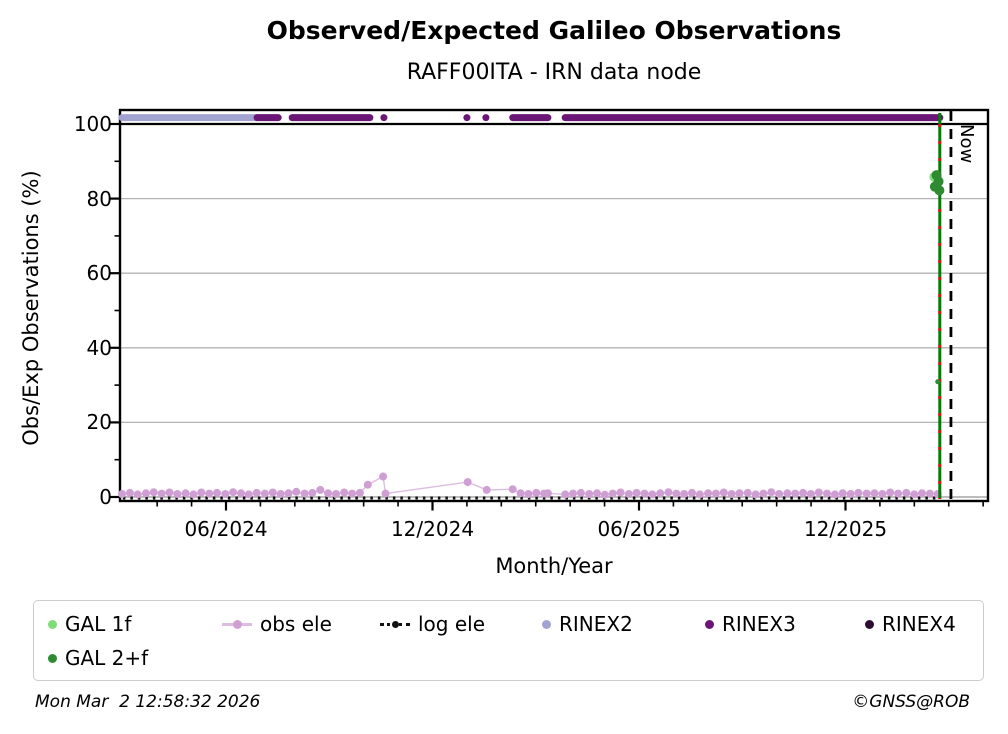 The width and height of the screenshot is (1008, 734). I want to click on legend-label: RINEX4, so click(919, 624).